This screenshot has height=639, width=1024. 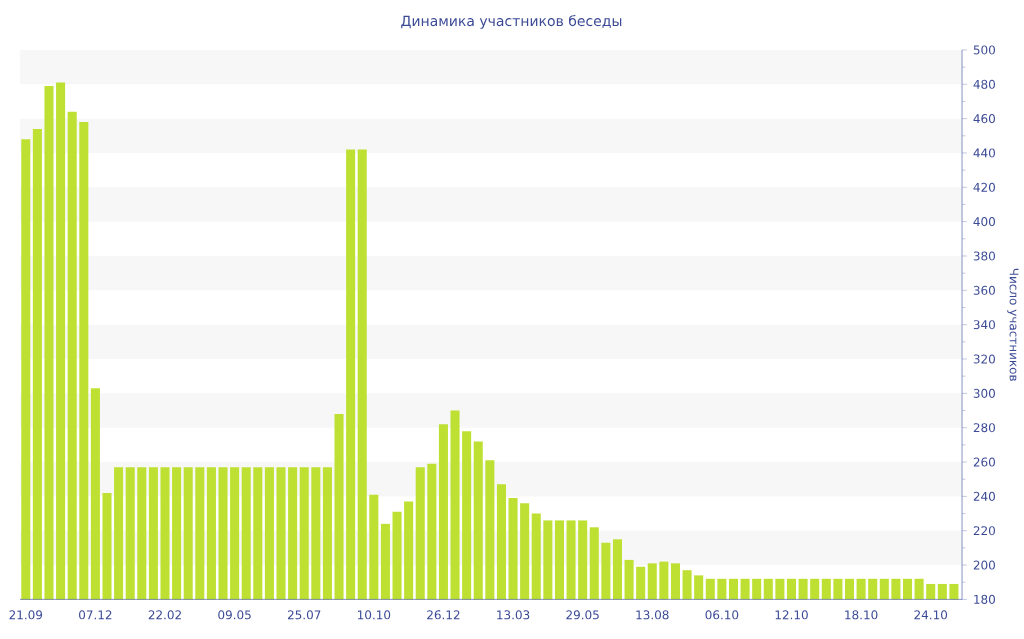 I want to click on x-tick-label: 10.10, so click(x=374, y=615).